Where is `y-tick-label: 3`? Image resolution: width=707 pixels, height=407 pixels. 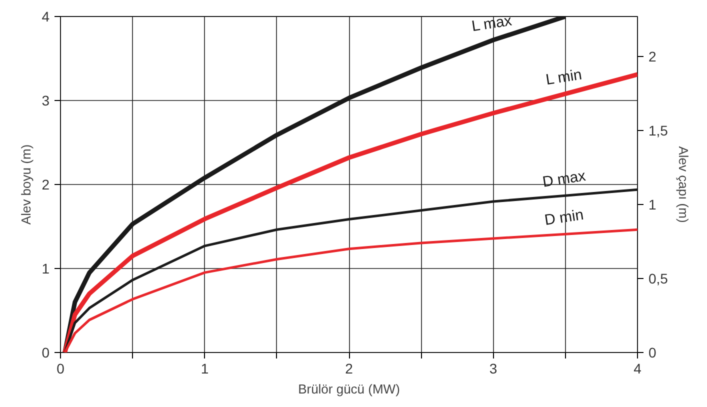 y-tick-label: 3 is located at coordinates (46, 100).